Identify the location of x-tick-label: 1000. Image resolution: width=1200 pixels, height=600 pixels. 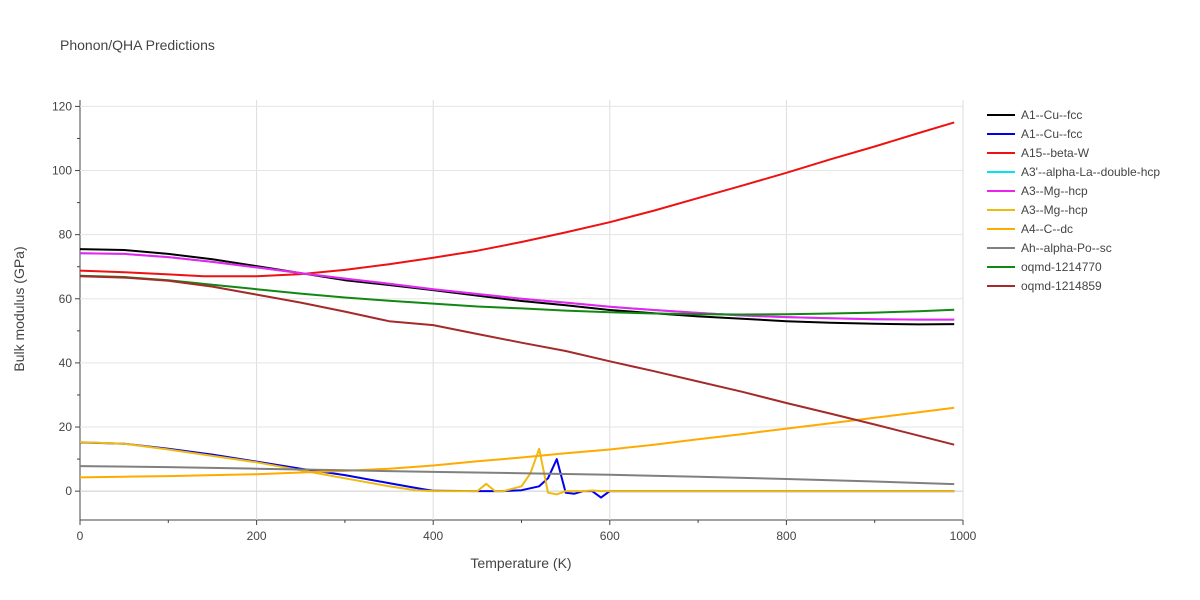
(963, 536).